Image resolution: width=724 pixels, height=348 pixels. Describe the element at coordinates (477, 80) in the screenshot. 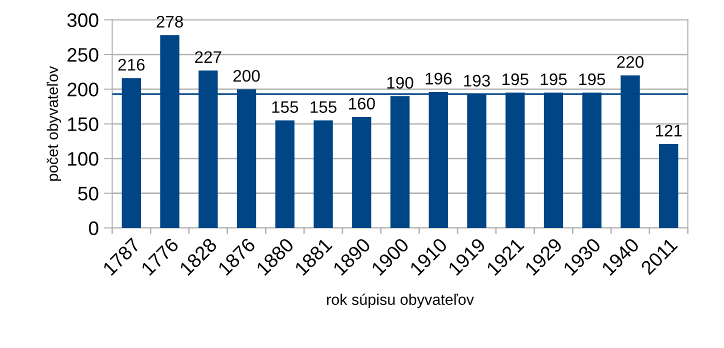

I see `data-label: 193` at that location.